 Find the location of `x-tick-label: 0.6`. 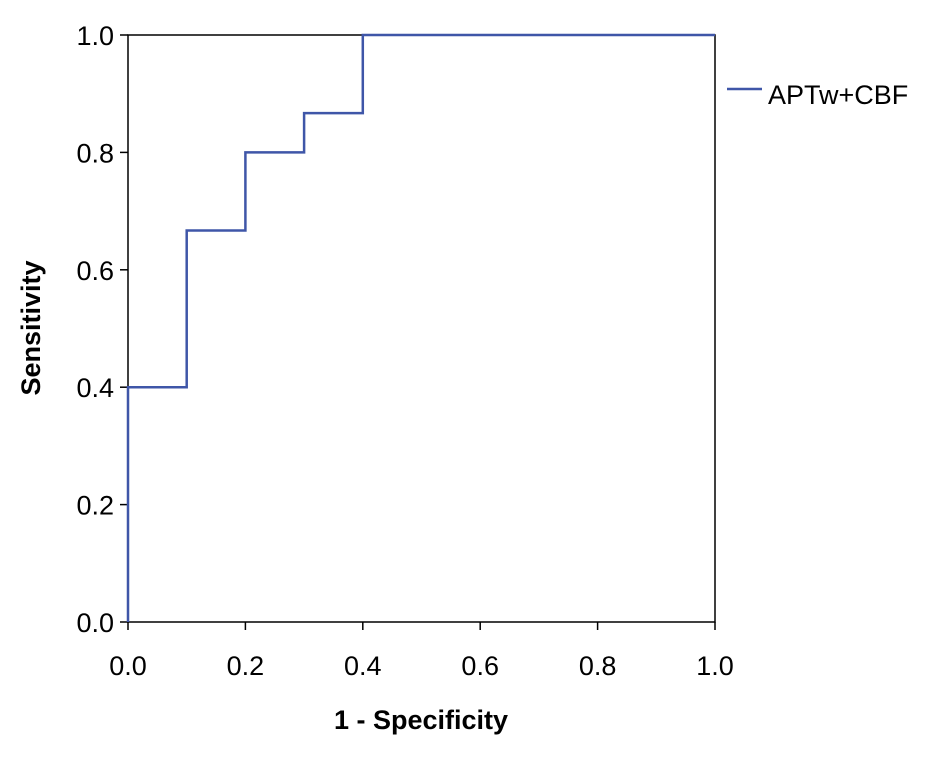

x-tick-label: 0.6 is located at coordinates (480, 666).